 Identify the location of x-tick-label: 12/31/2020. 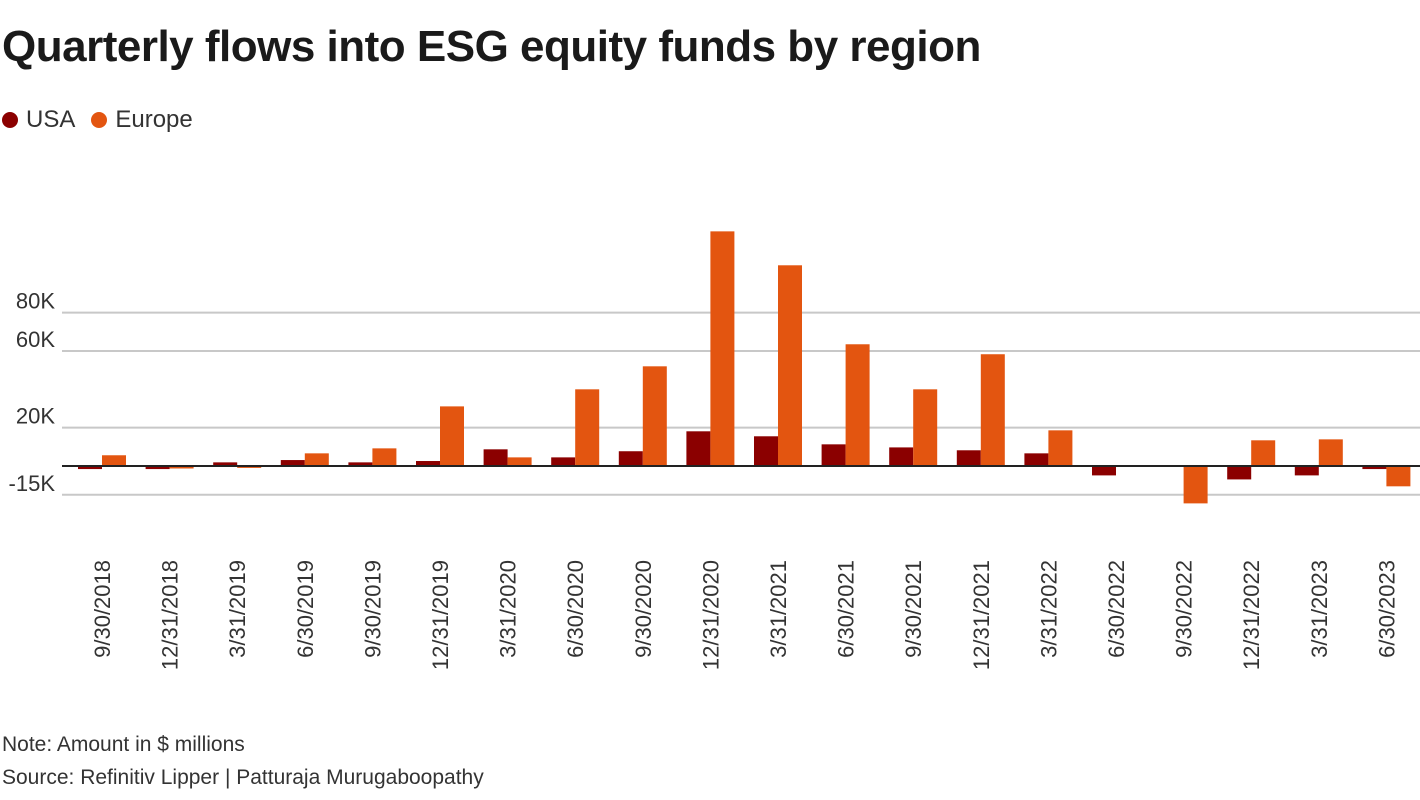
(710, 615).